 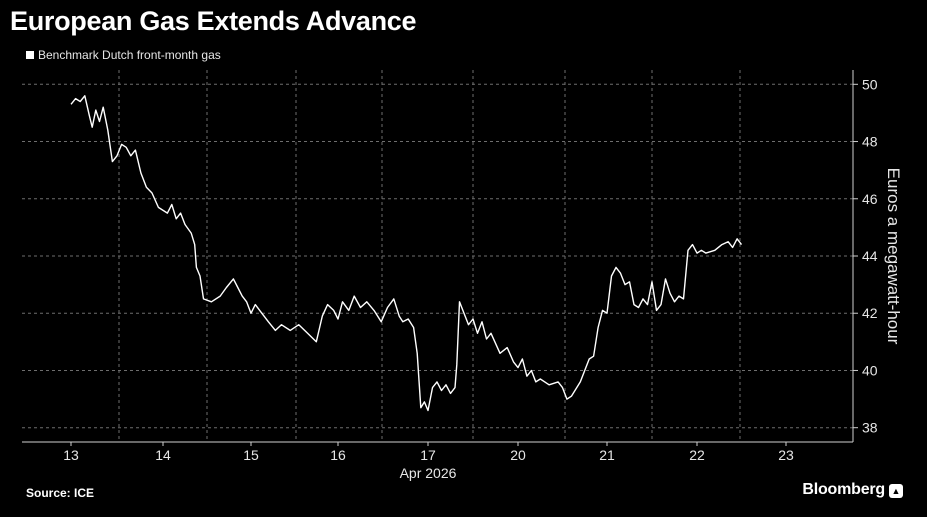 What do you see at coordinates (518, 455) in the screenshot?
I see `x-tick-label: 20` at bounding box center [518, 455].